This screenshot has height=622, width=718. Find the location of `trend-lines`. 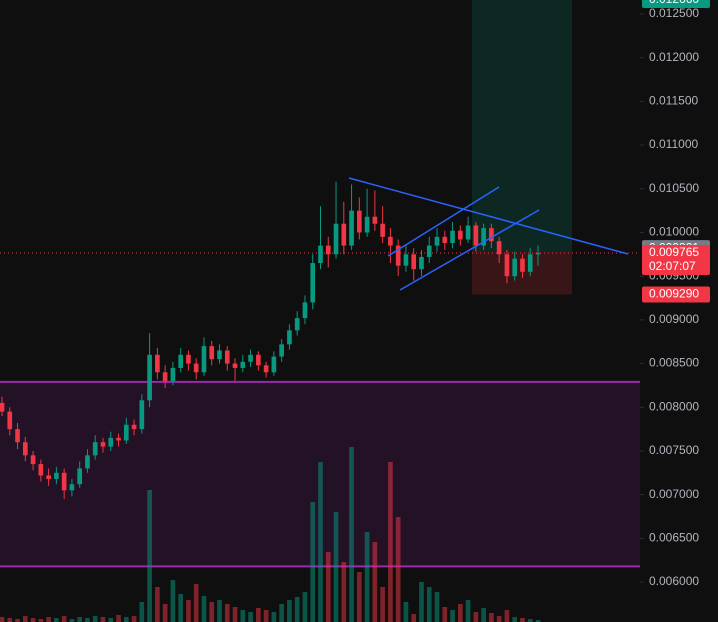

trend-lines is located at coordinates (488, 234).